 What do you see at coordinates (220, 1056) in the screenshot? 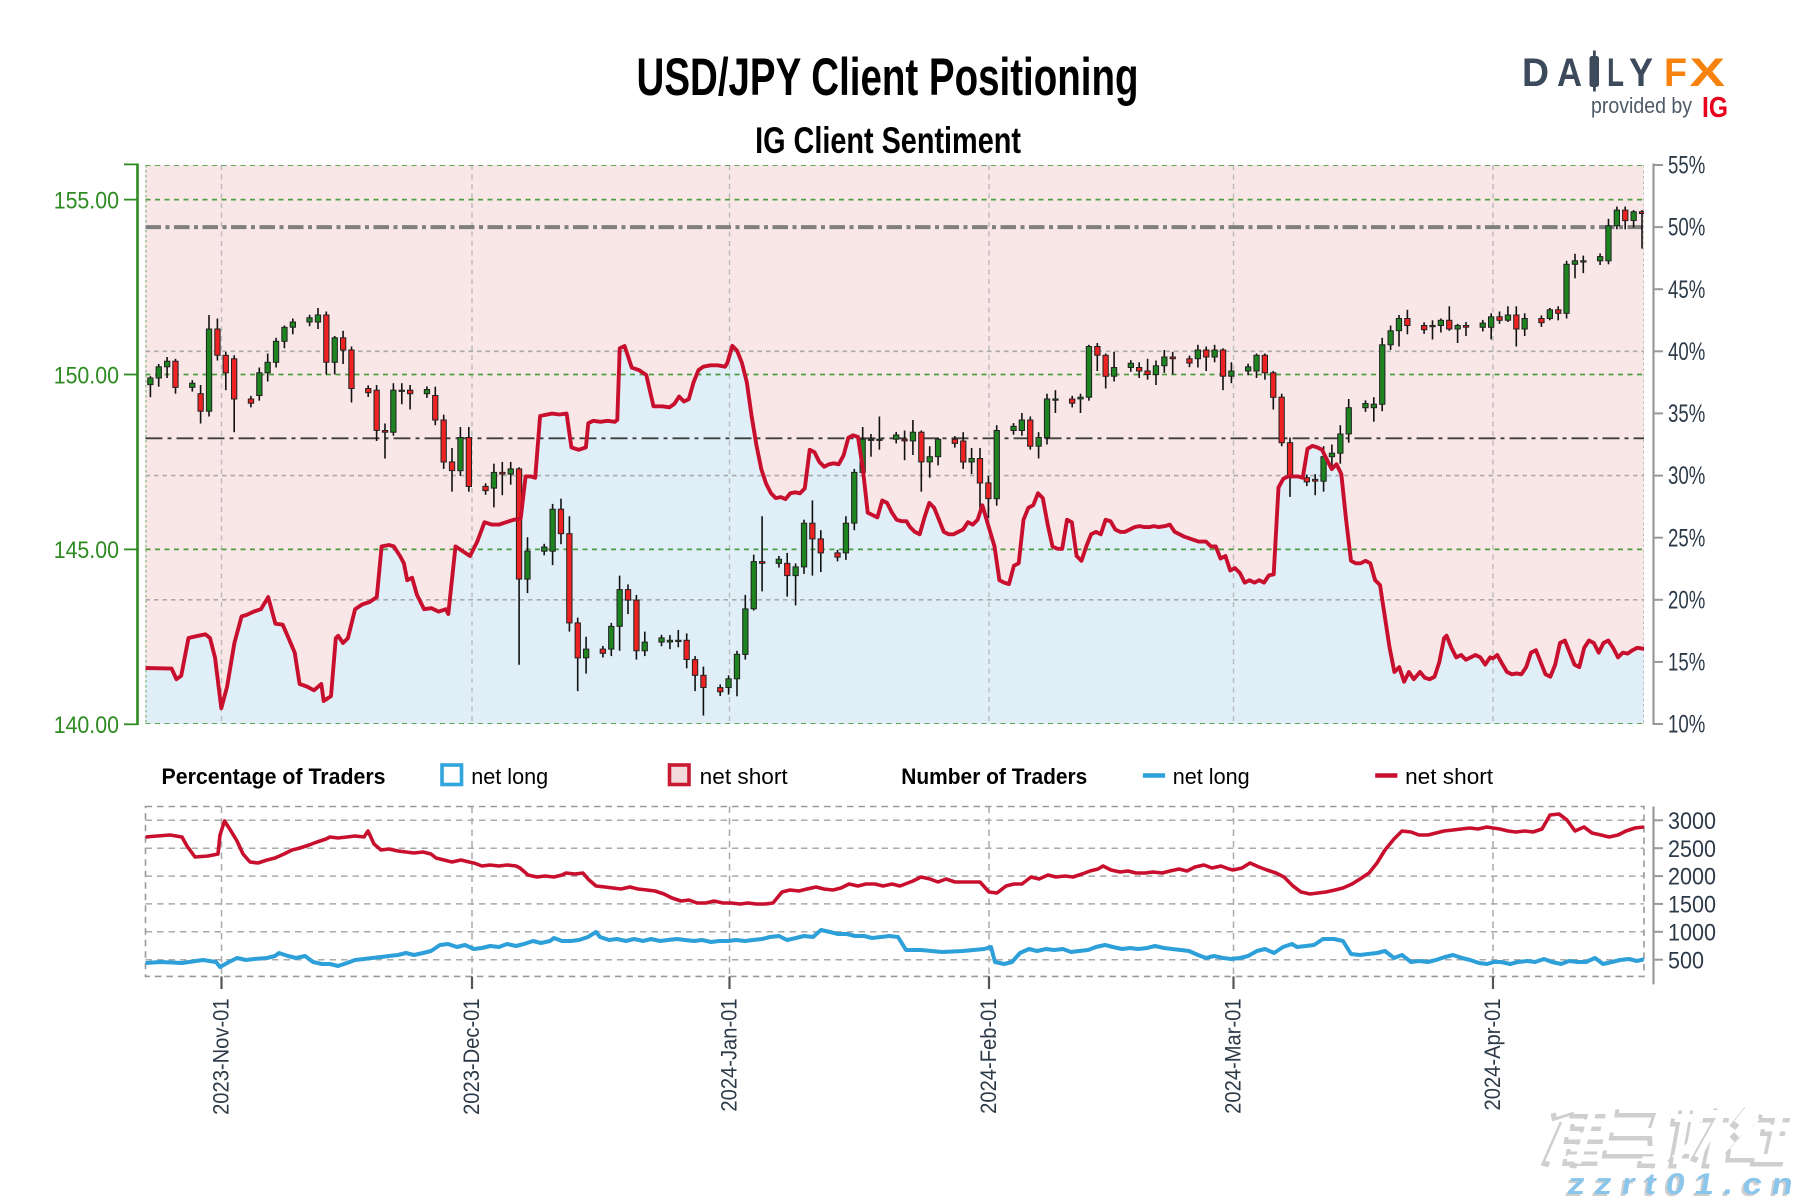
I see `svg-text: 2023-Nov-01` at bounding box center [220, 1056].